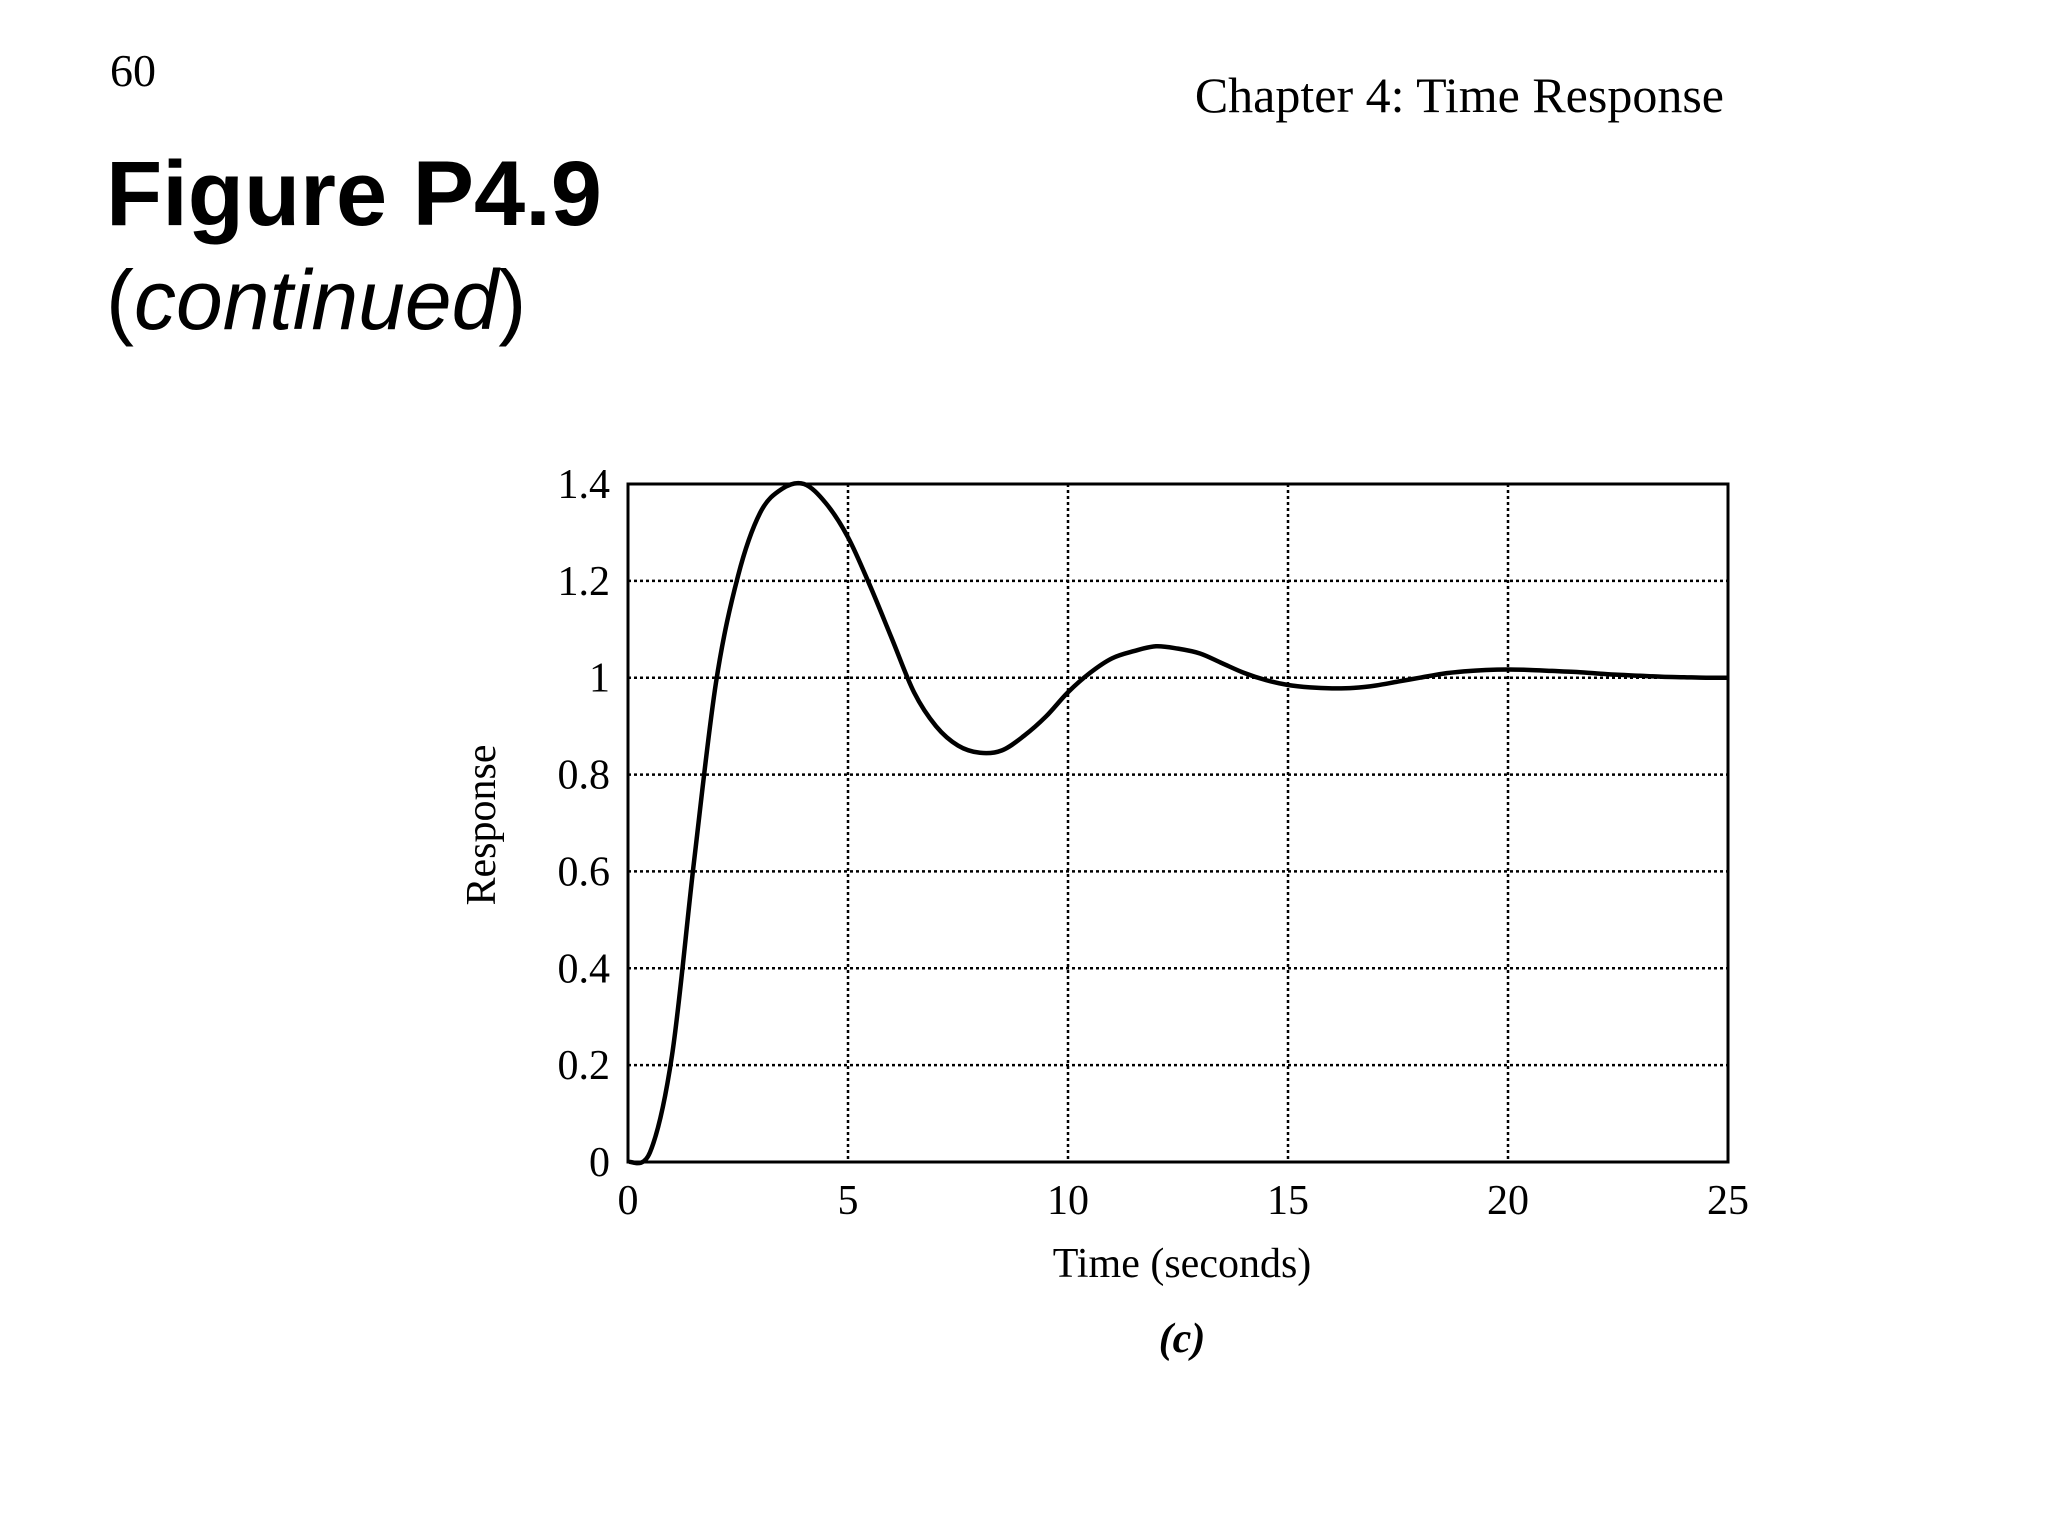  What do you see at coordinates (628, 1201) in the screenshot?
I see `x-tick-label: 0` at bounding box center [628, 1201].